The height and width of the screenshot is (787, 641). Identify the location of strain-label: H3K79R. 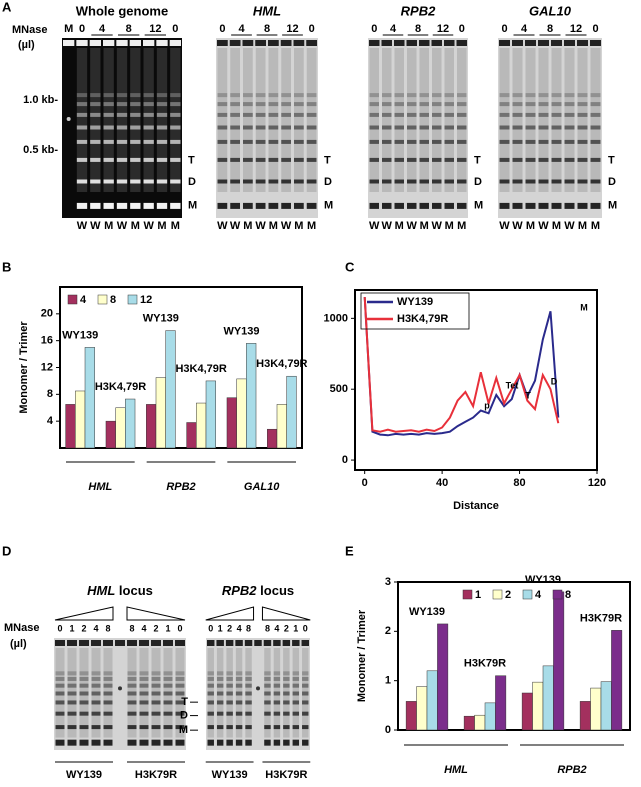
(156, 775).